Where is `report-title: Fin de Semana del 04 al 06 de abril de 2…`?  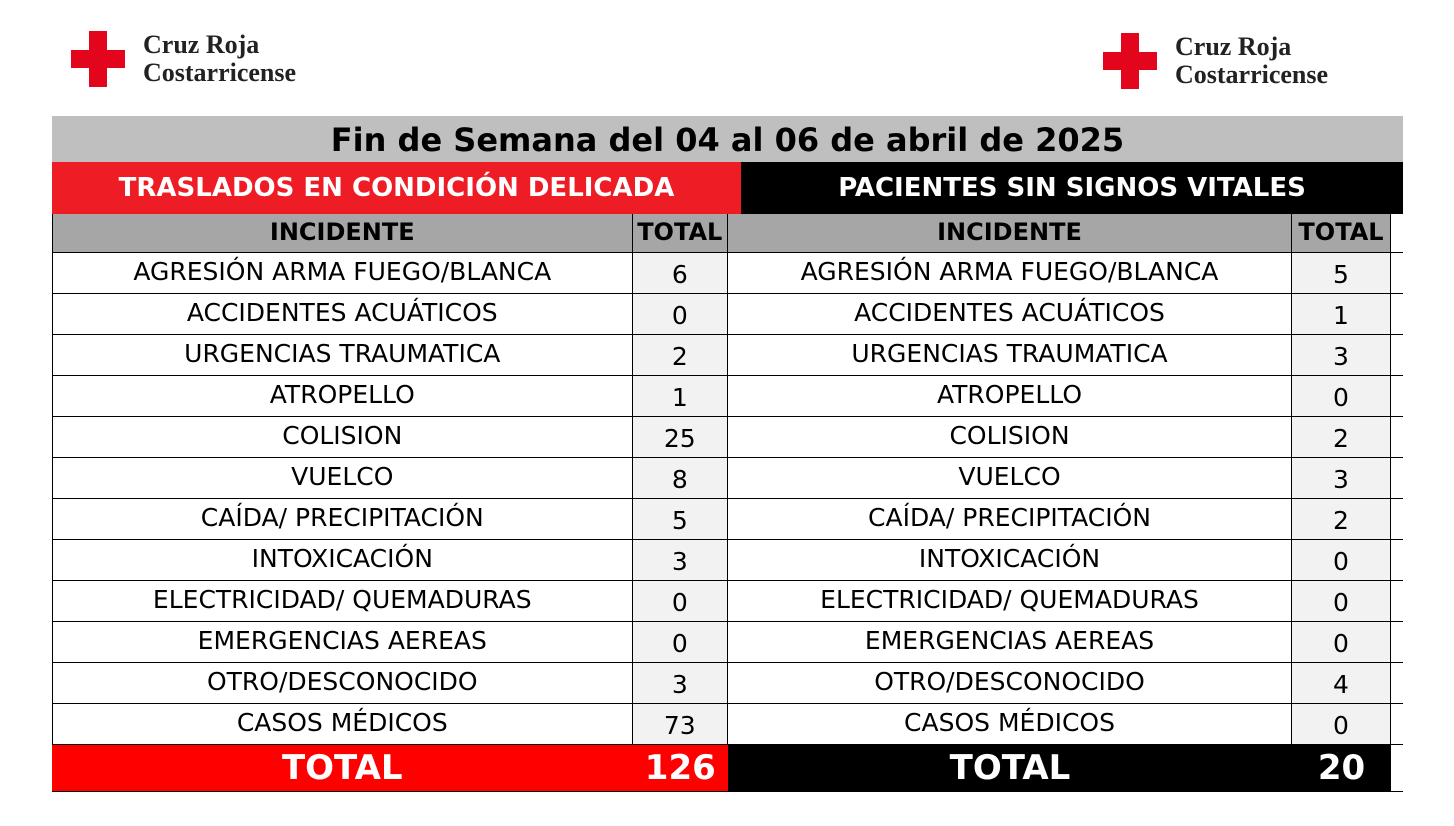
report-title: Fin de Semana del 04 al 06 de abril de 2… is located at coordinates (727, 139).